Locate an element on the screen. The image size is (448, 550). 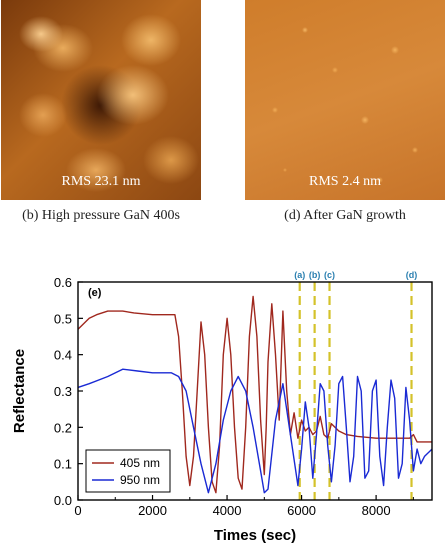
x-tick-label-3: 6000 is located at coordinates (301, 510).